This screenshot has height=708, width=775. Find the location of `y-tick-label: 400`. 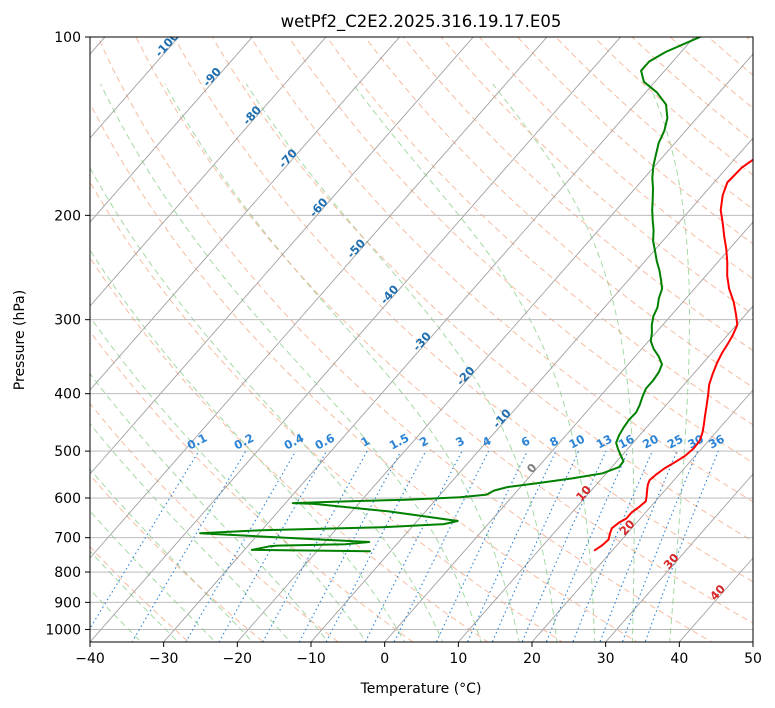

y-tick-label: 400 is located at coordinates (67, 395).